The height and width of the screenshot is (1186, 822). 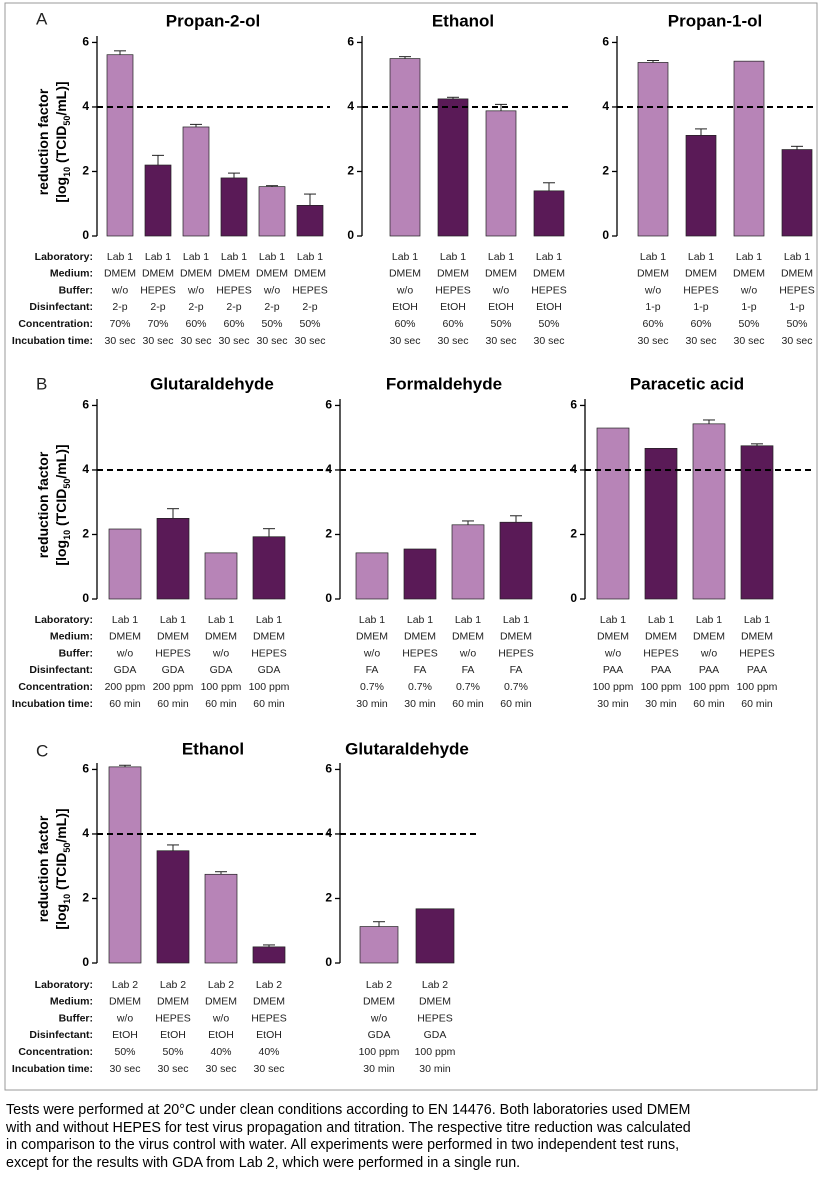 What do you see at coordinates (52, 1069) in the screenshot?
I see `row-label: Incubation time:` at bounding box center [52, 1069].